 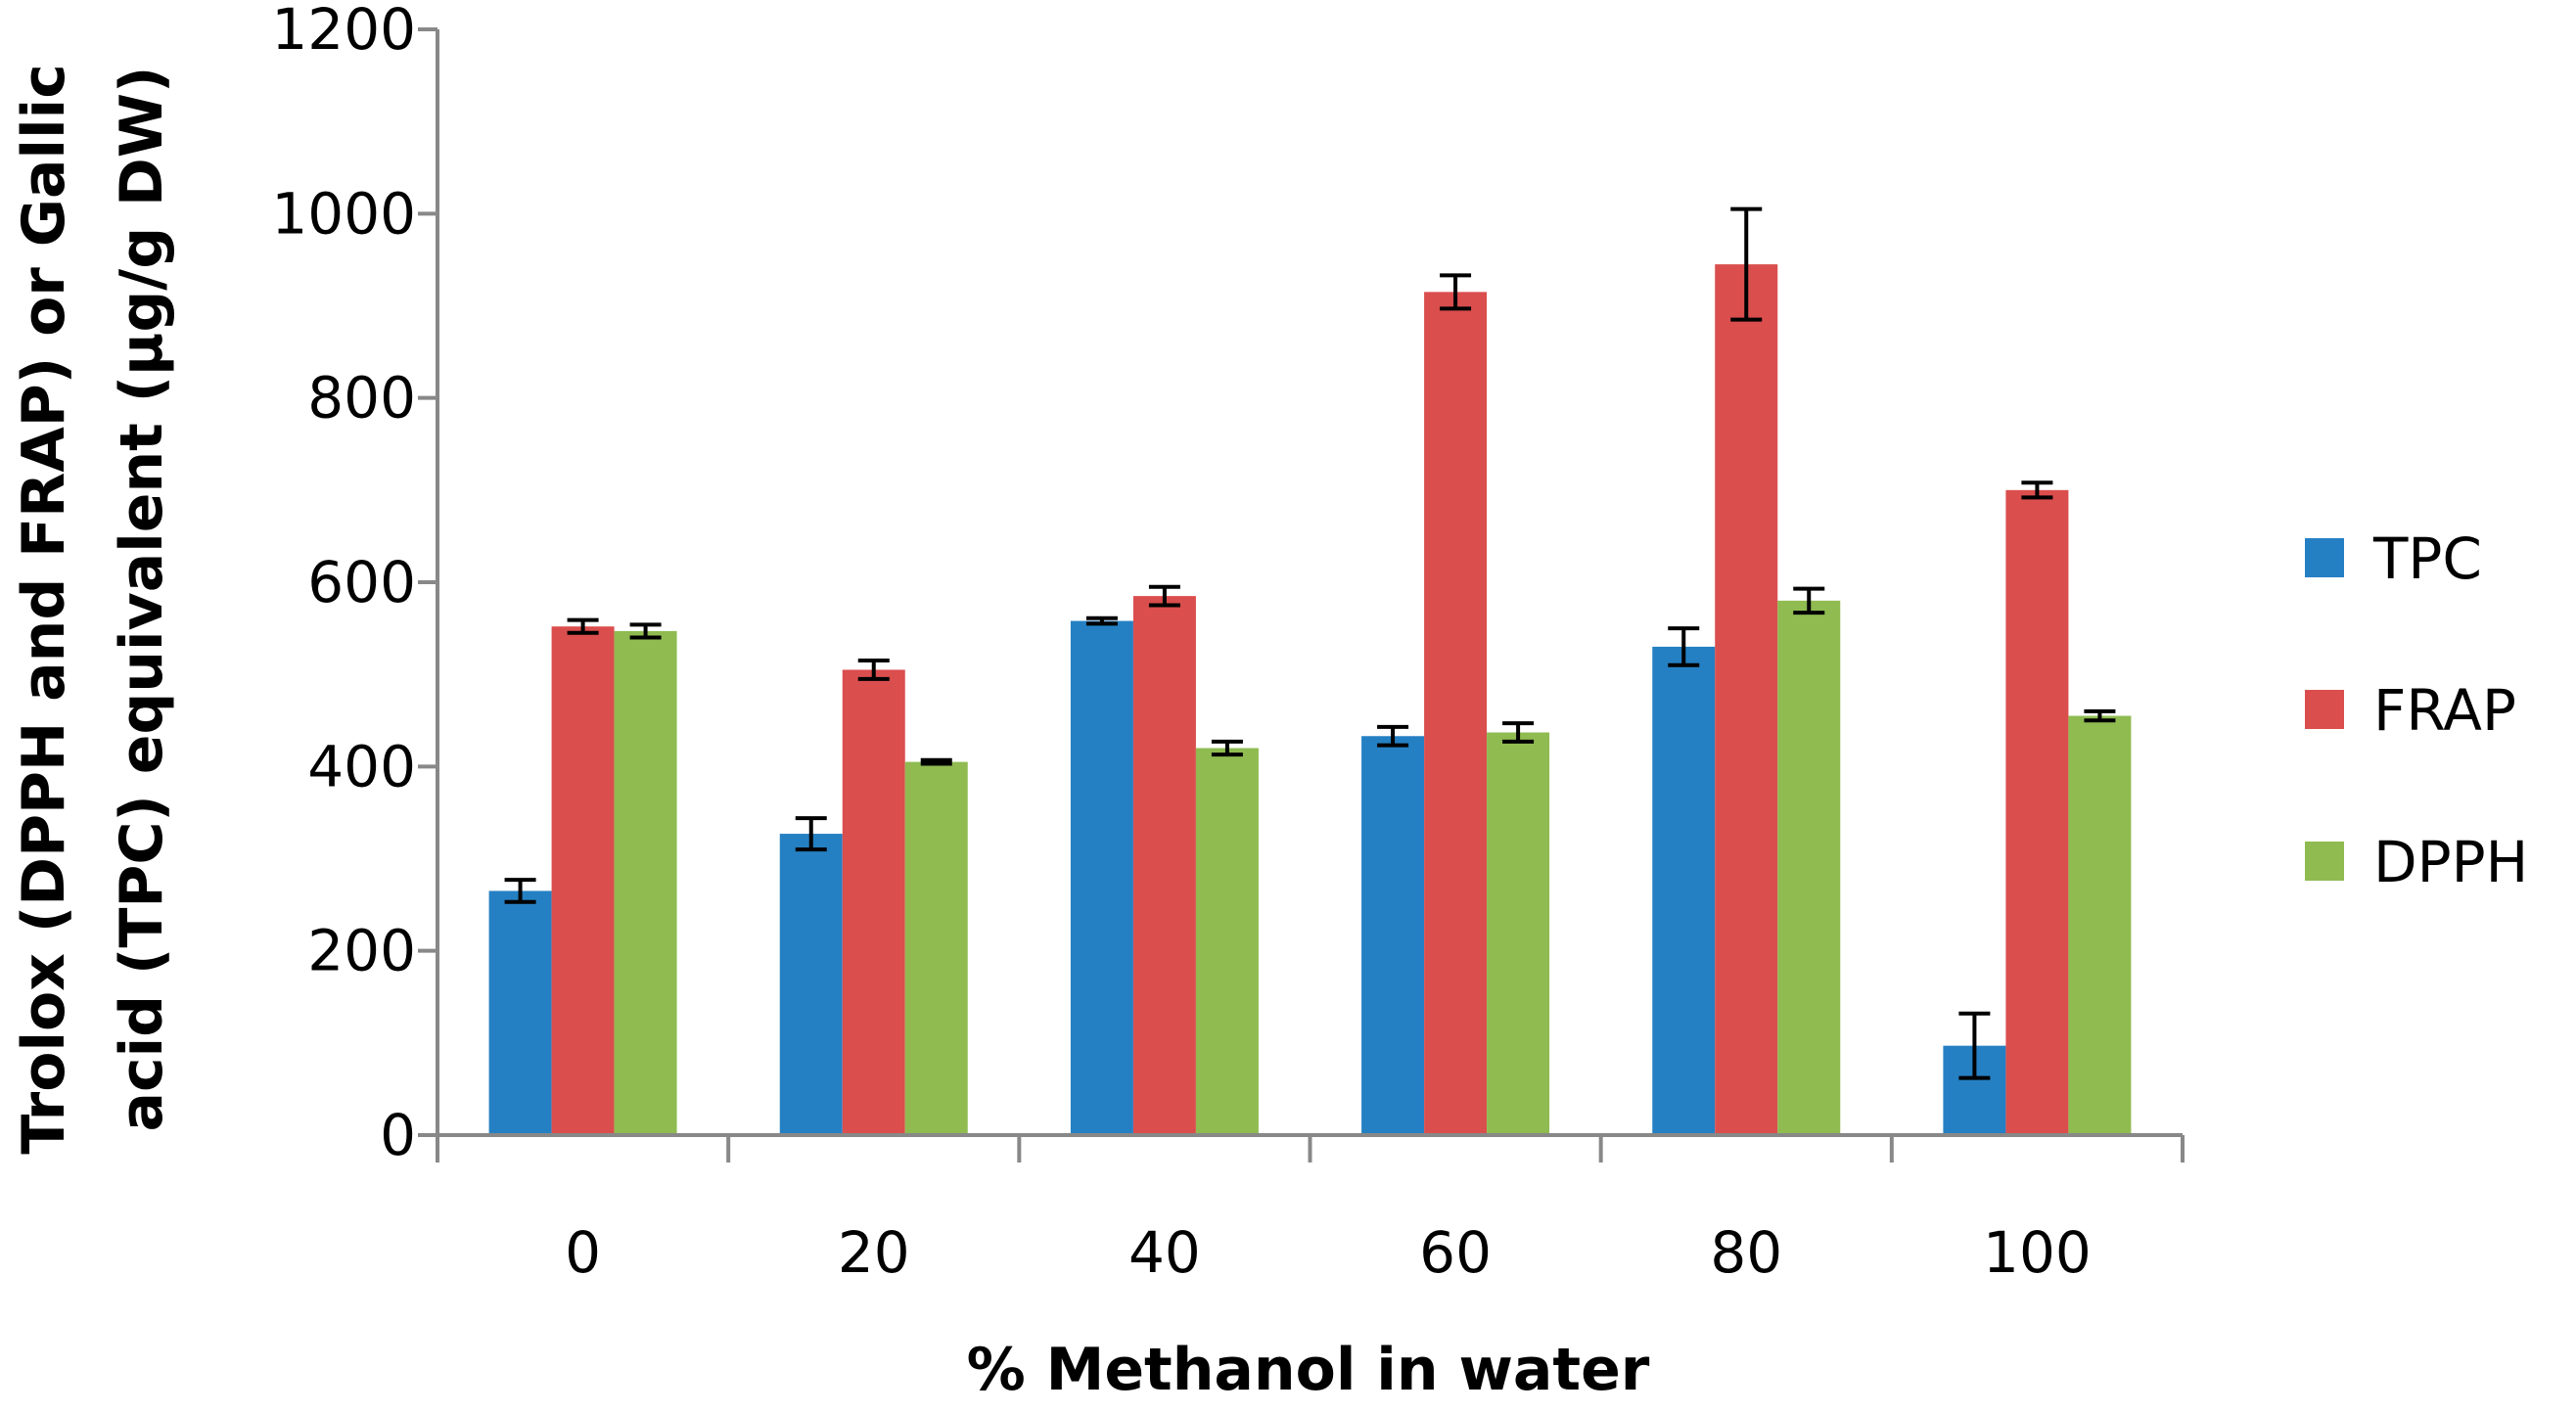 What do you see at coordinates (44, 609) in the screenshot?
I see `y-axis-title-line-1: Trolox (DPPH and FRAP) or Gallic` at bounding box center [44, 609].